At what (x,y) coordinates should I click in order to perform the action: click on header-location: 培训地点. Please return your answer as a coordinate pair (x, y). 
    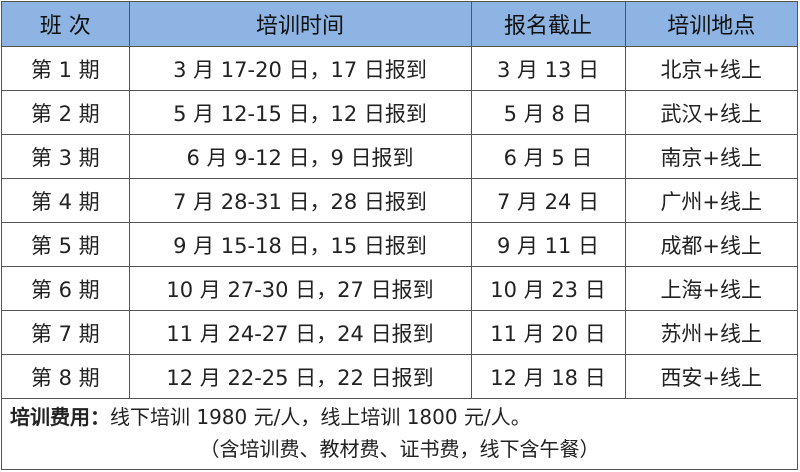
    Looking at the image, I should click on (710, 24).